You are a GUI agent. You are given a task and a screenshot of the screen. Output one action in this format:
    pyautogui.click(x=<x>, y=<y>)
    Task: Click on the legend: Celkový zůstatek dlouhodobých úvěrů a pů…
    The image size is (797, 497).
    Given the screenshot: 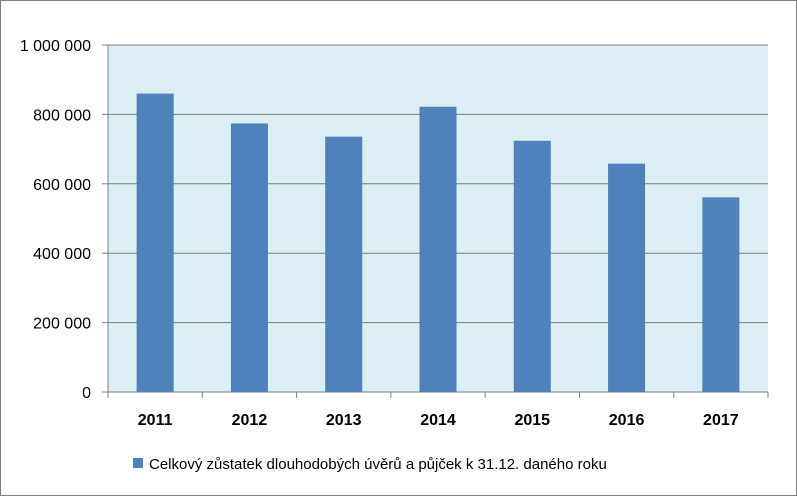 What is the action you would take?
    pyautogui.click(x=370, y=464)
    